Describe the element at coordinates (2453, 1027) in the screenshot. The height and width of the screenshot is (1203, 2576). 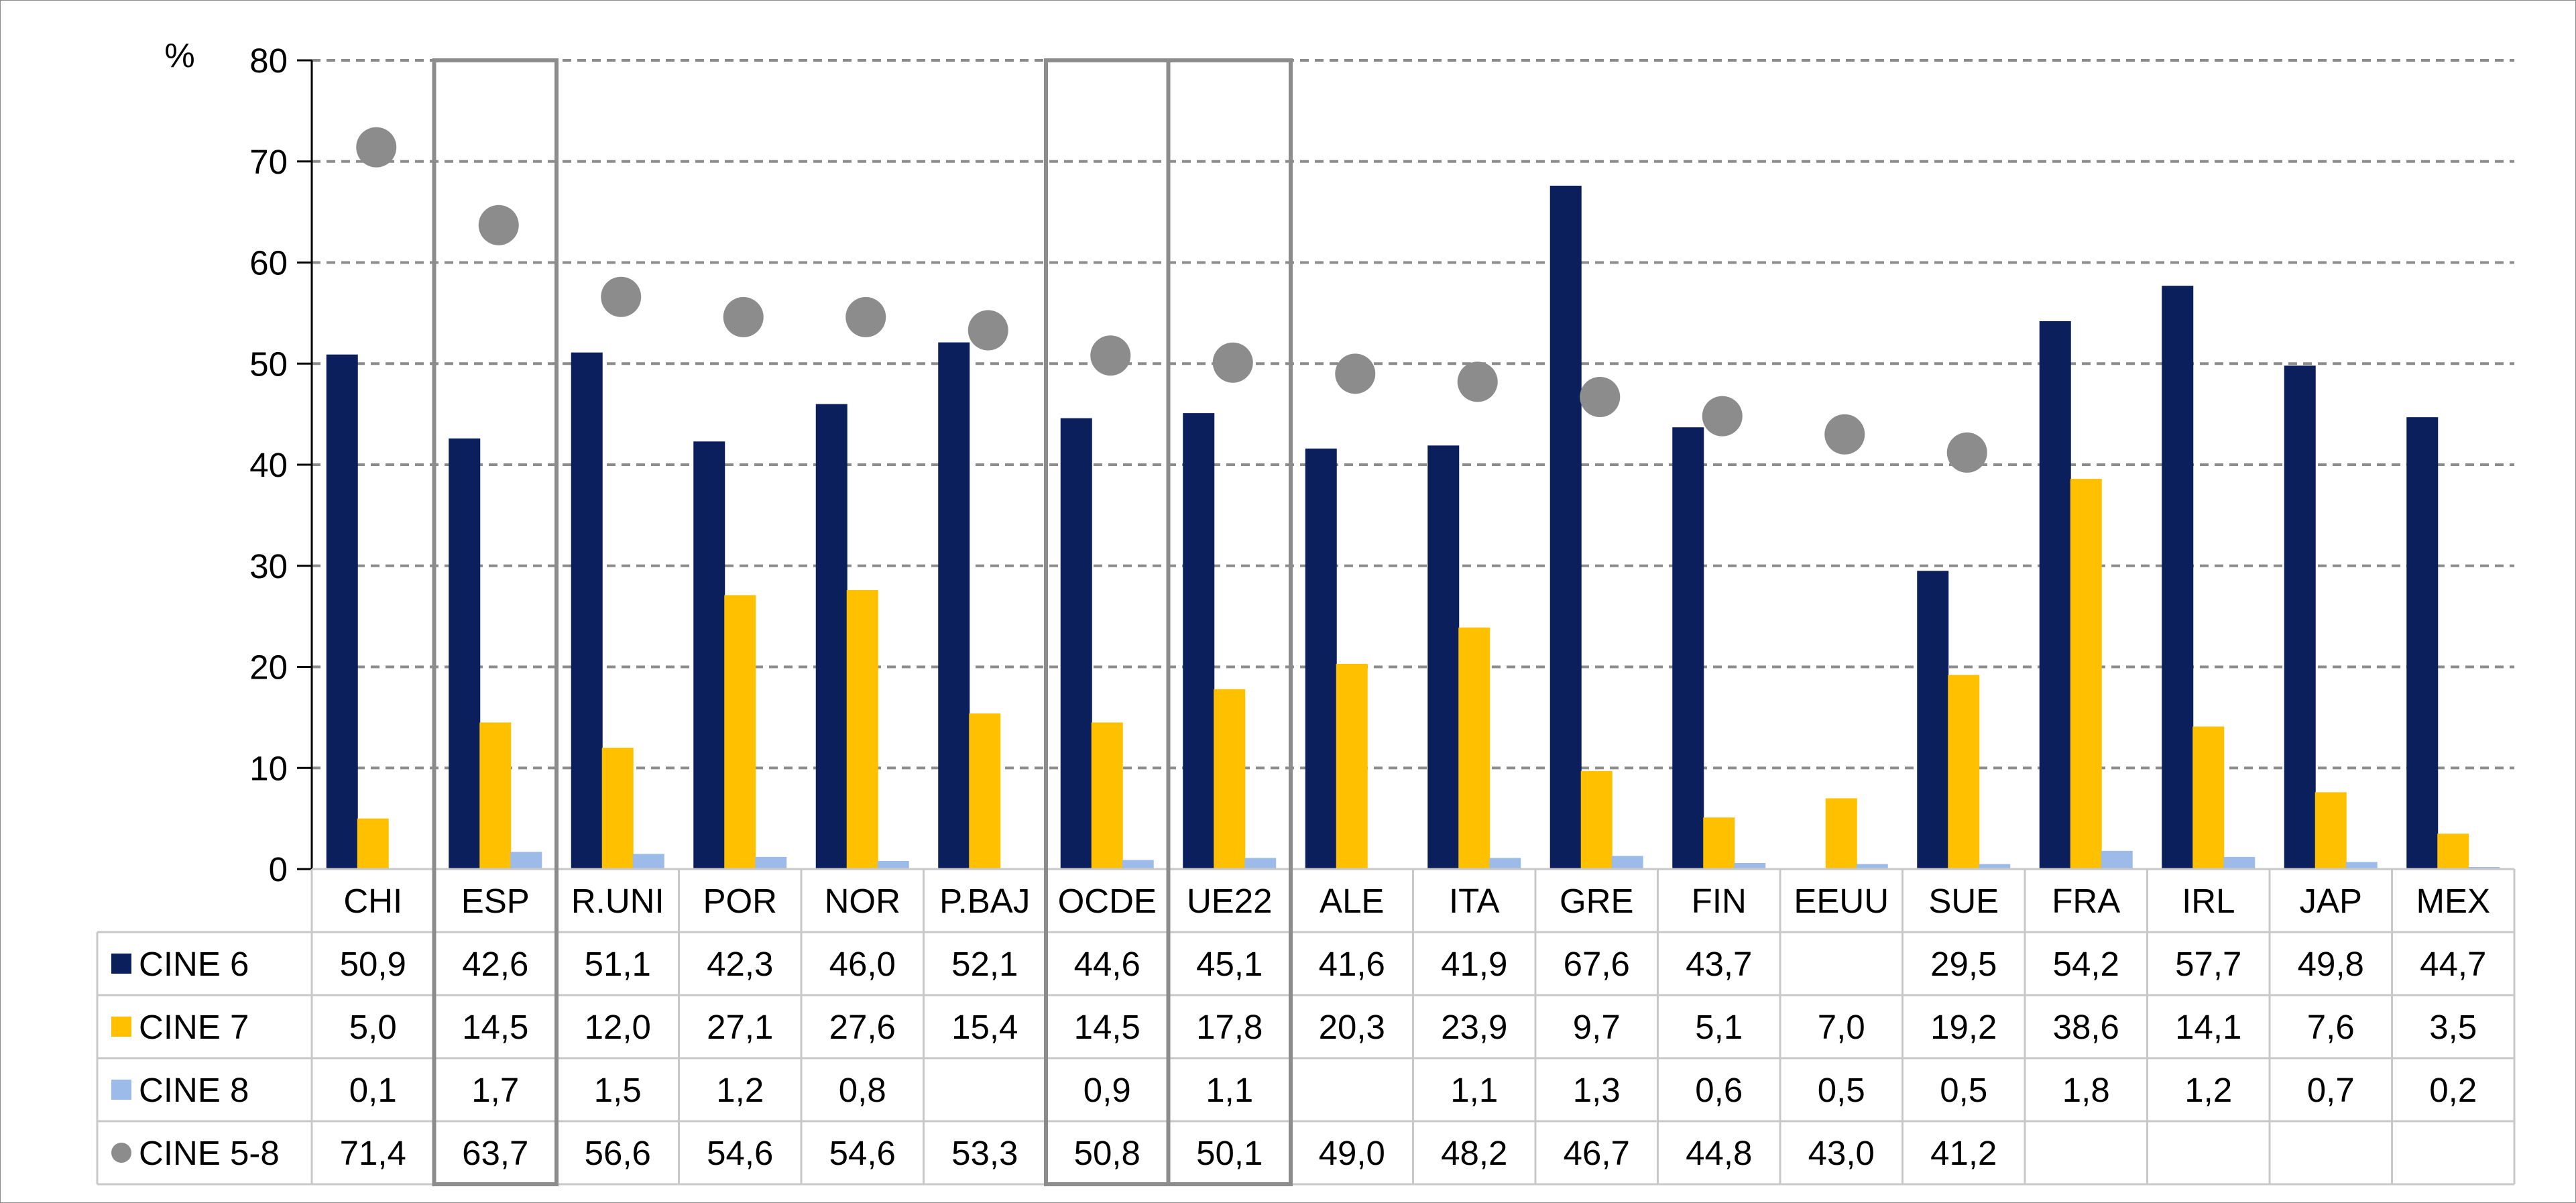
I see `data-value-label: 3,5` at that location.